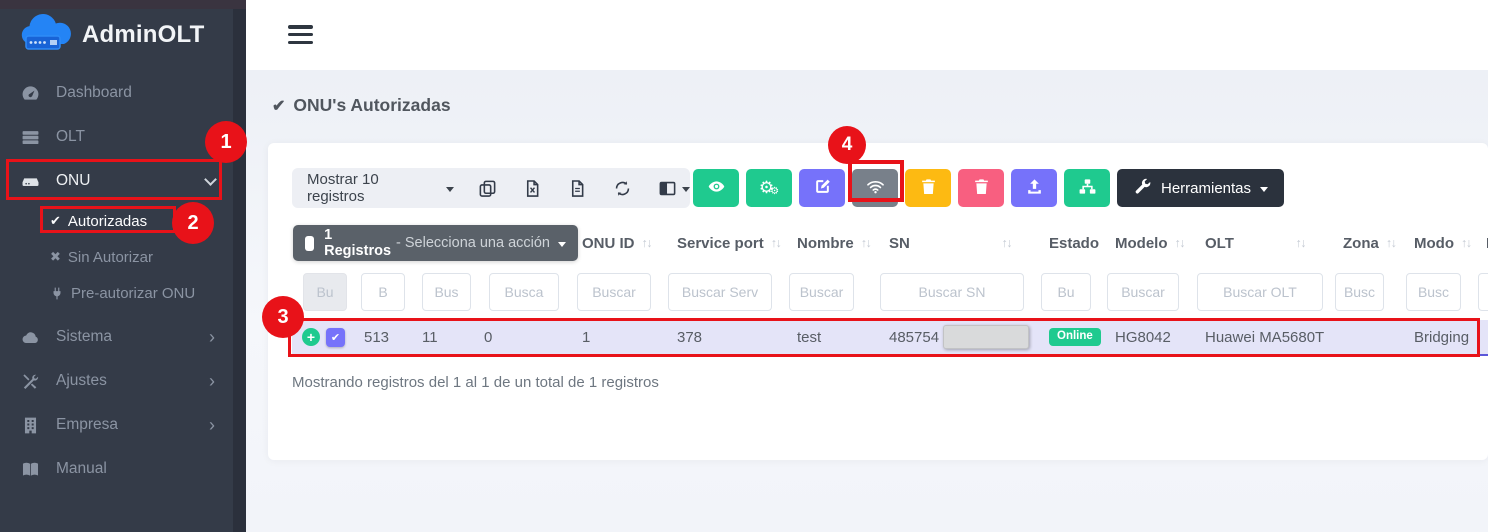 The height and width of the screenshot is (532, 1488). I want to click on search-input-olt, so click(1260, 292).